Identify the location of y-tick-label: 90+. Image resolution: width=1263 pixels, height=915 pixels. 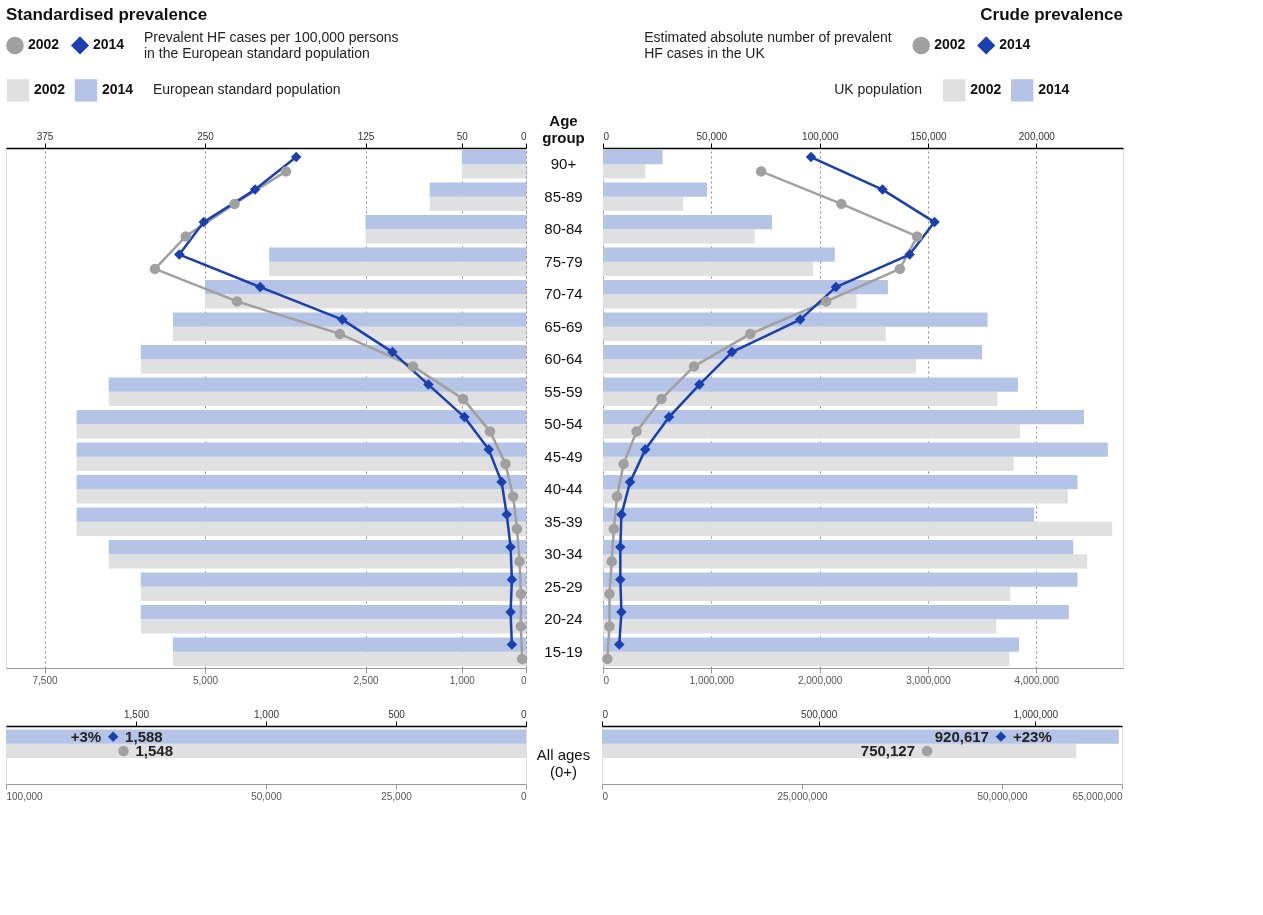
(563, 164).